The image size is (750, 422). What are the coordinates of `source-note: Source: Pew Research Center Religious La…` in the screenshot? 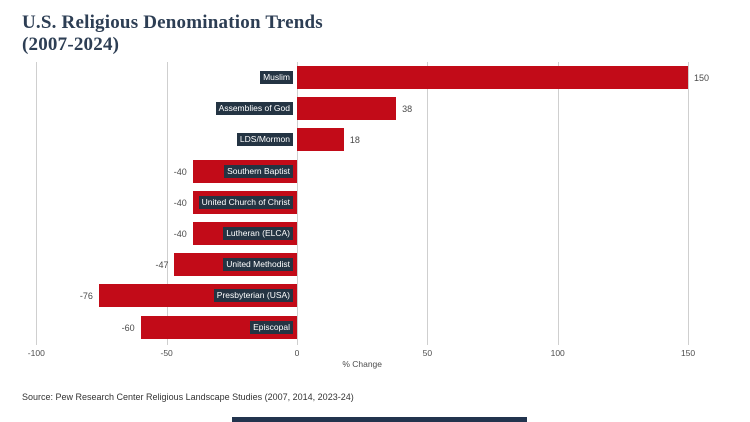 It's located at (188, 397).